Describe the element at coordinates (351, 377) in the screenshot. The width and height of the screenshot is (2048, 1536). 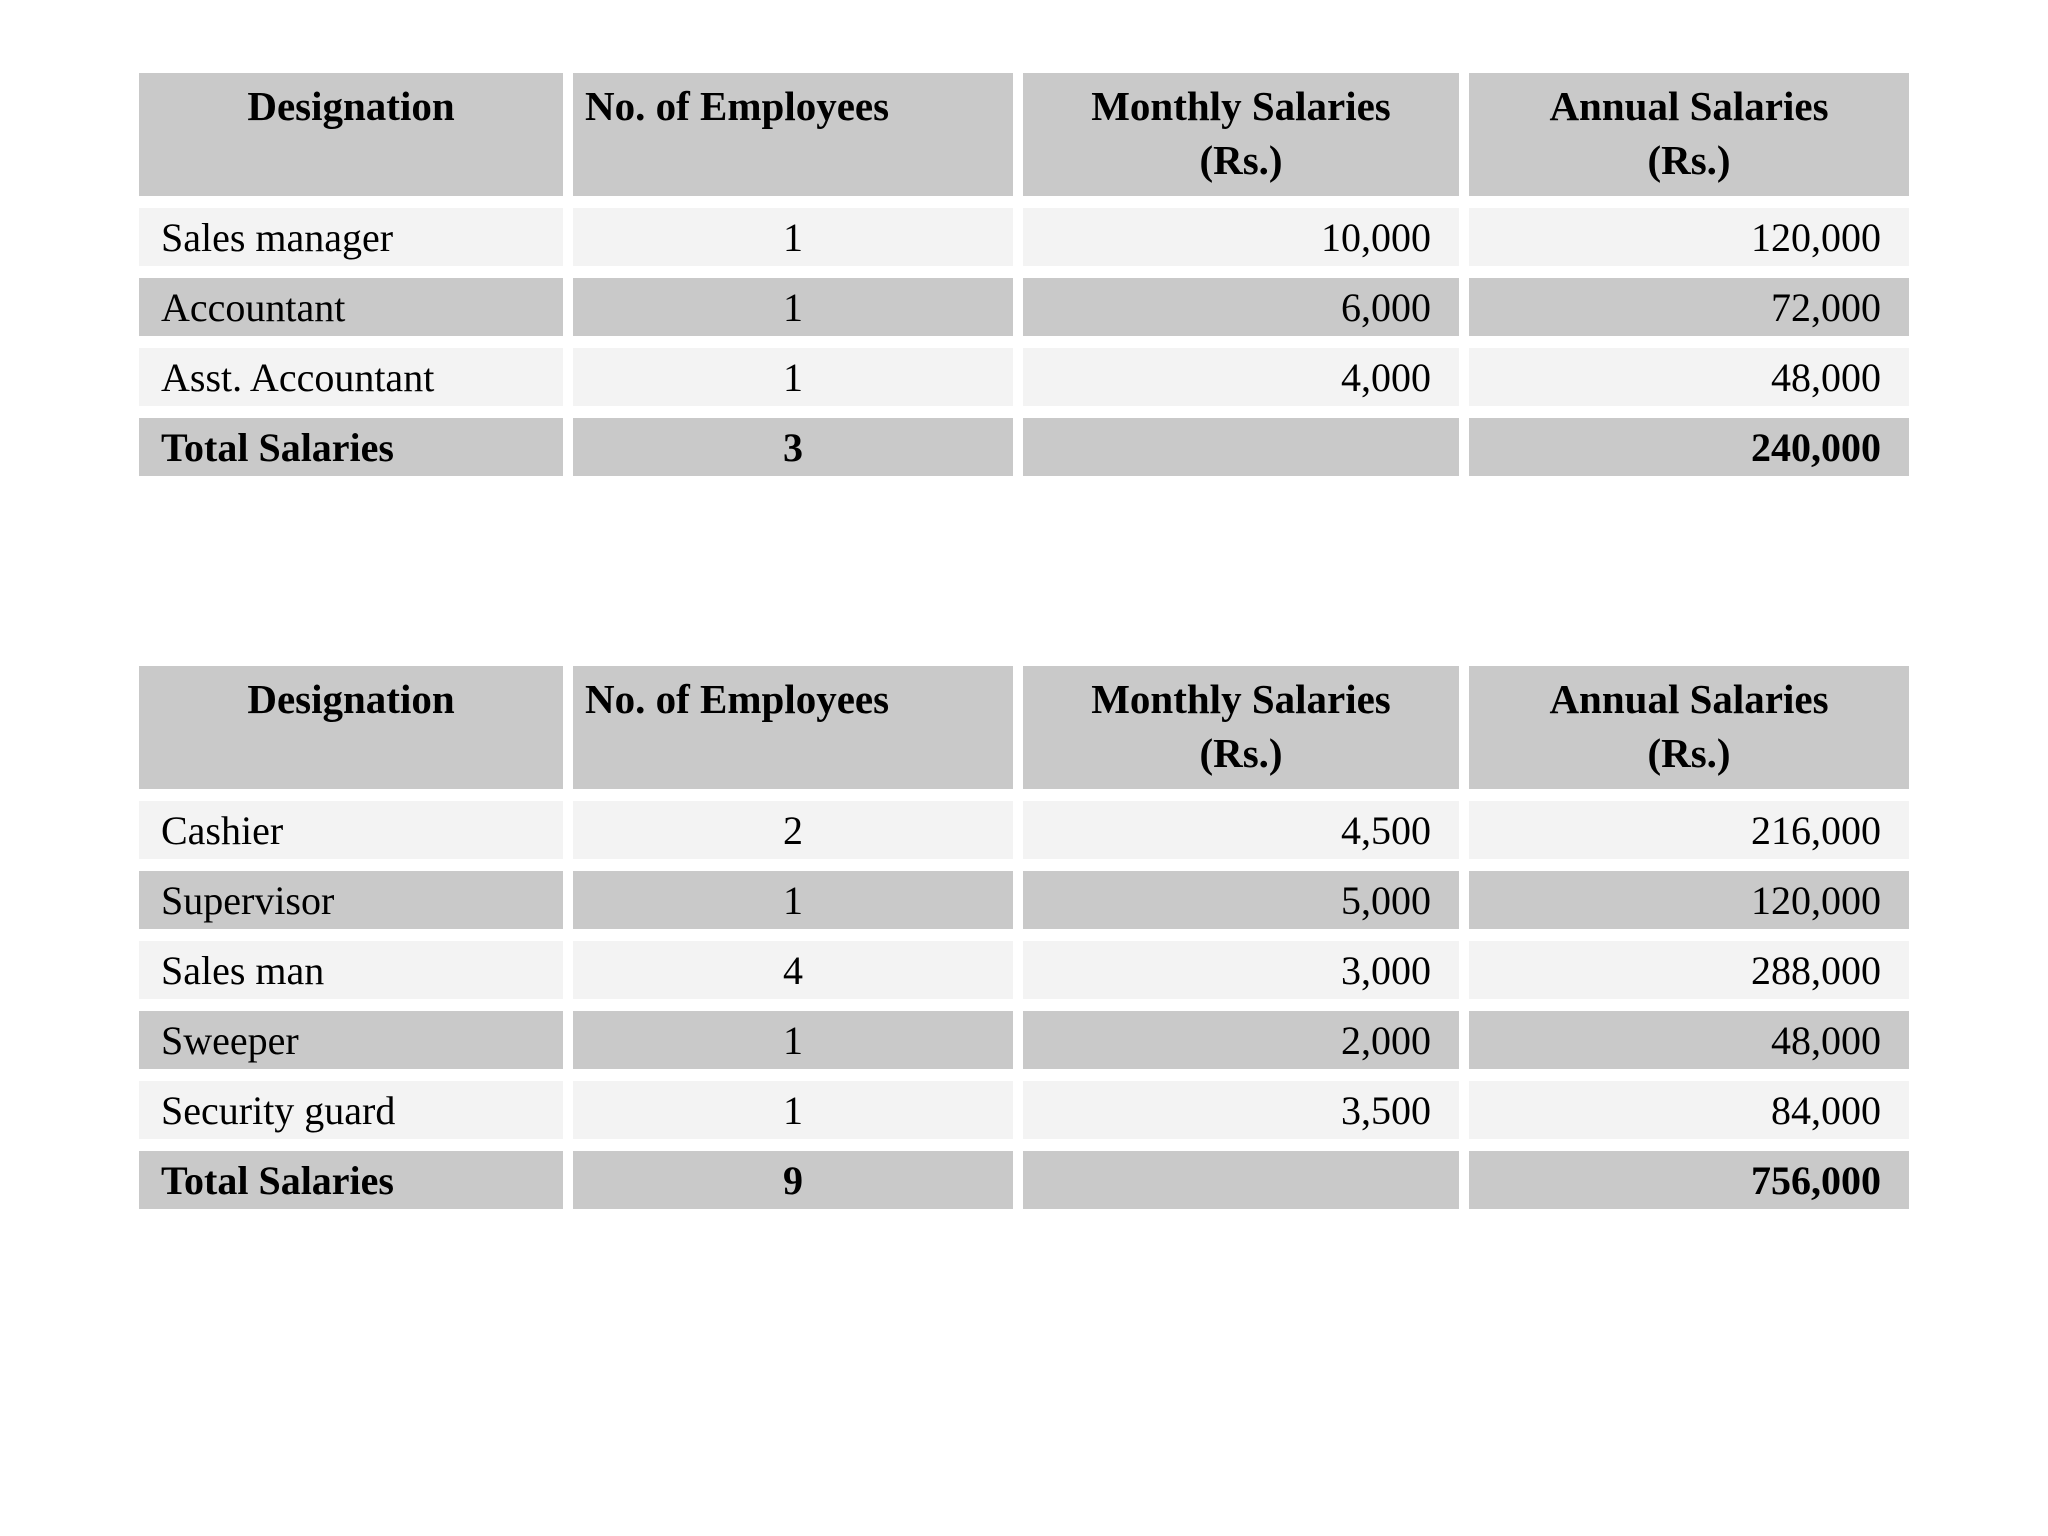
I see `cell-designation: Asst. Accountant` at that location.